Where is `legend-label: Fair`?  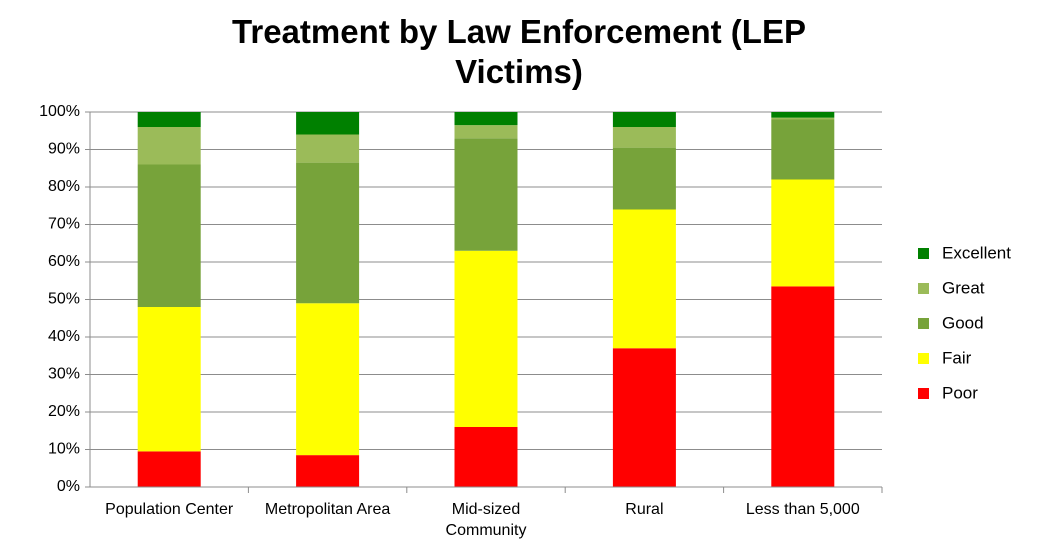
legend-label: Fair is located at coordinates (957, 357).